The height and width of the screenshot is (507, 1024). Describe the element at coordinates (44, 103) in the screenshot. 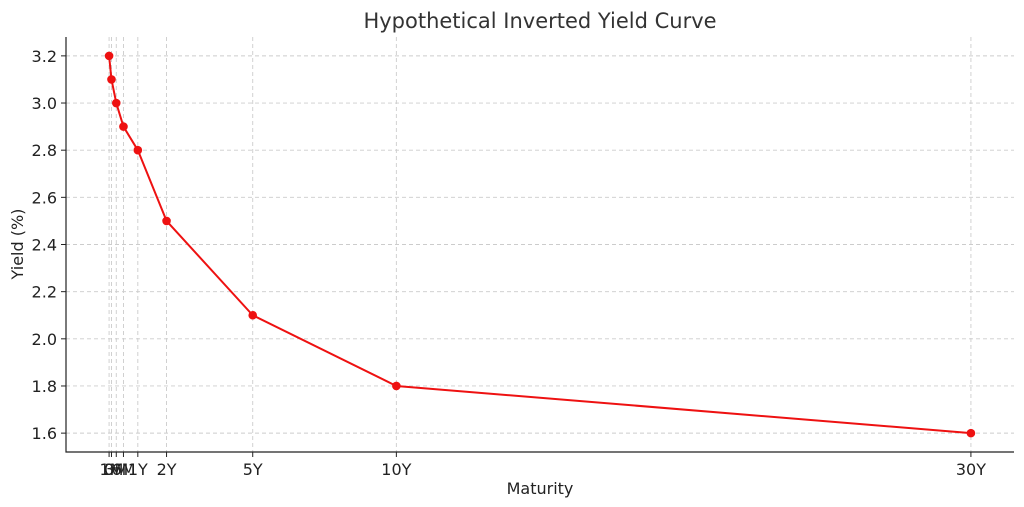

I see `y-tick-label: 3.0` at that location.